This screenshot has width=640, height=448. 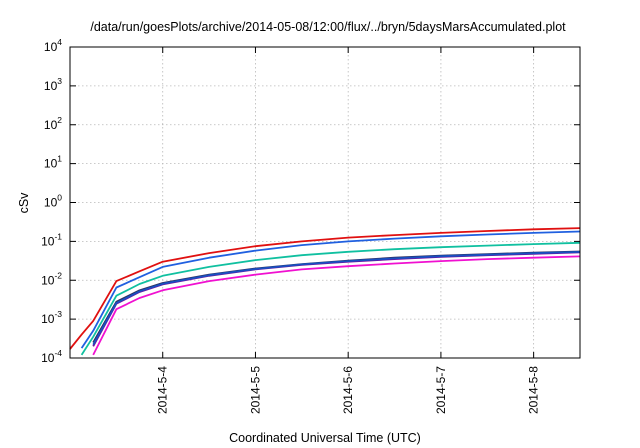 What do you see at coordinates (51, 317) in the screenshot?
I see `y-tick-label: 10⁻³` at bounding box center [51, 317].